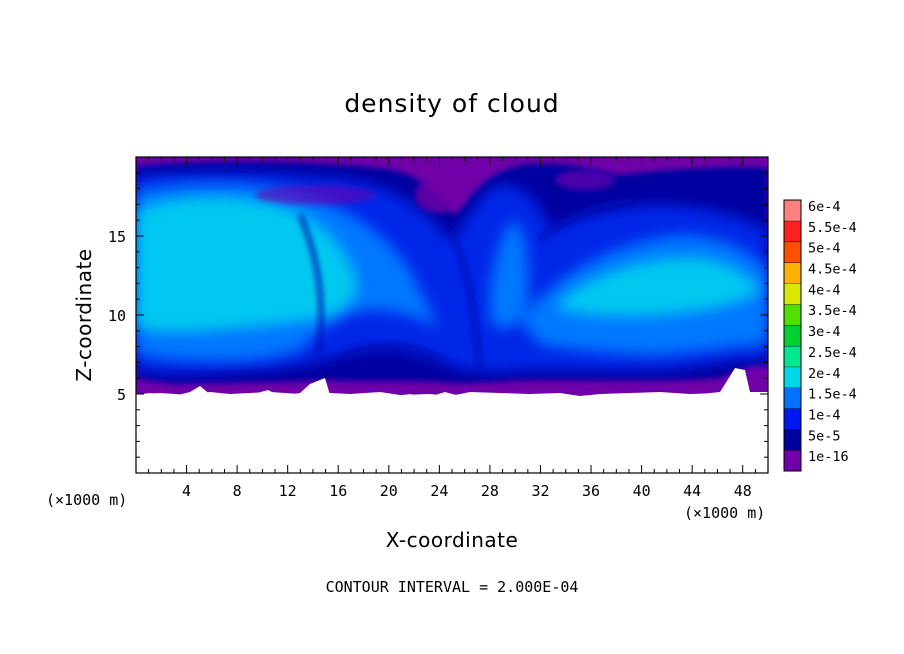 Image resolution: width=904 pixels, height=654 pixels. Describe the element at coordinates (86, 500) in the screenshot. I see `x-unit-left: (×1000 m)` at that location.